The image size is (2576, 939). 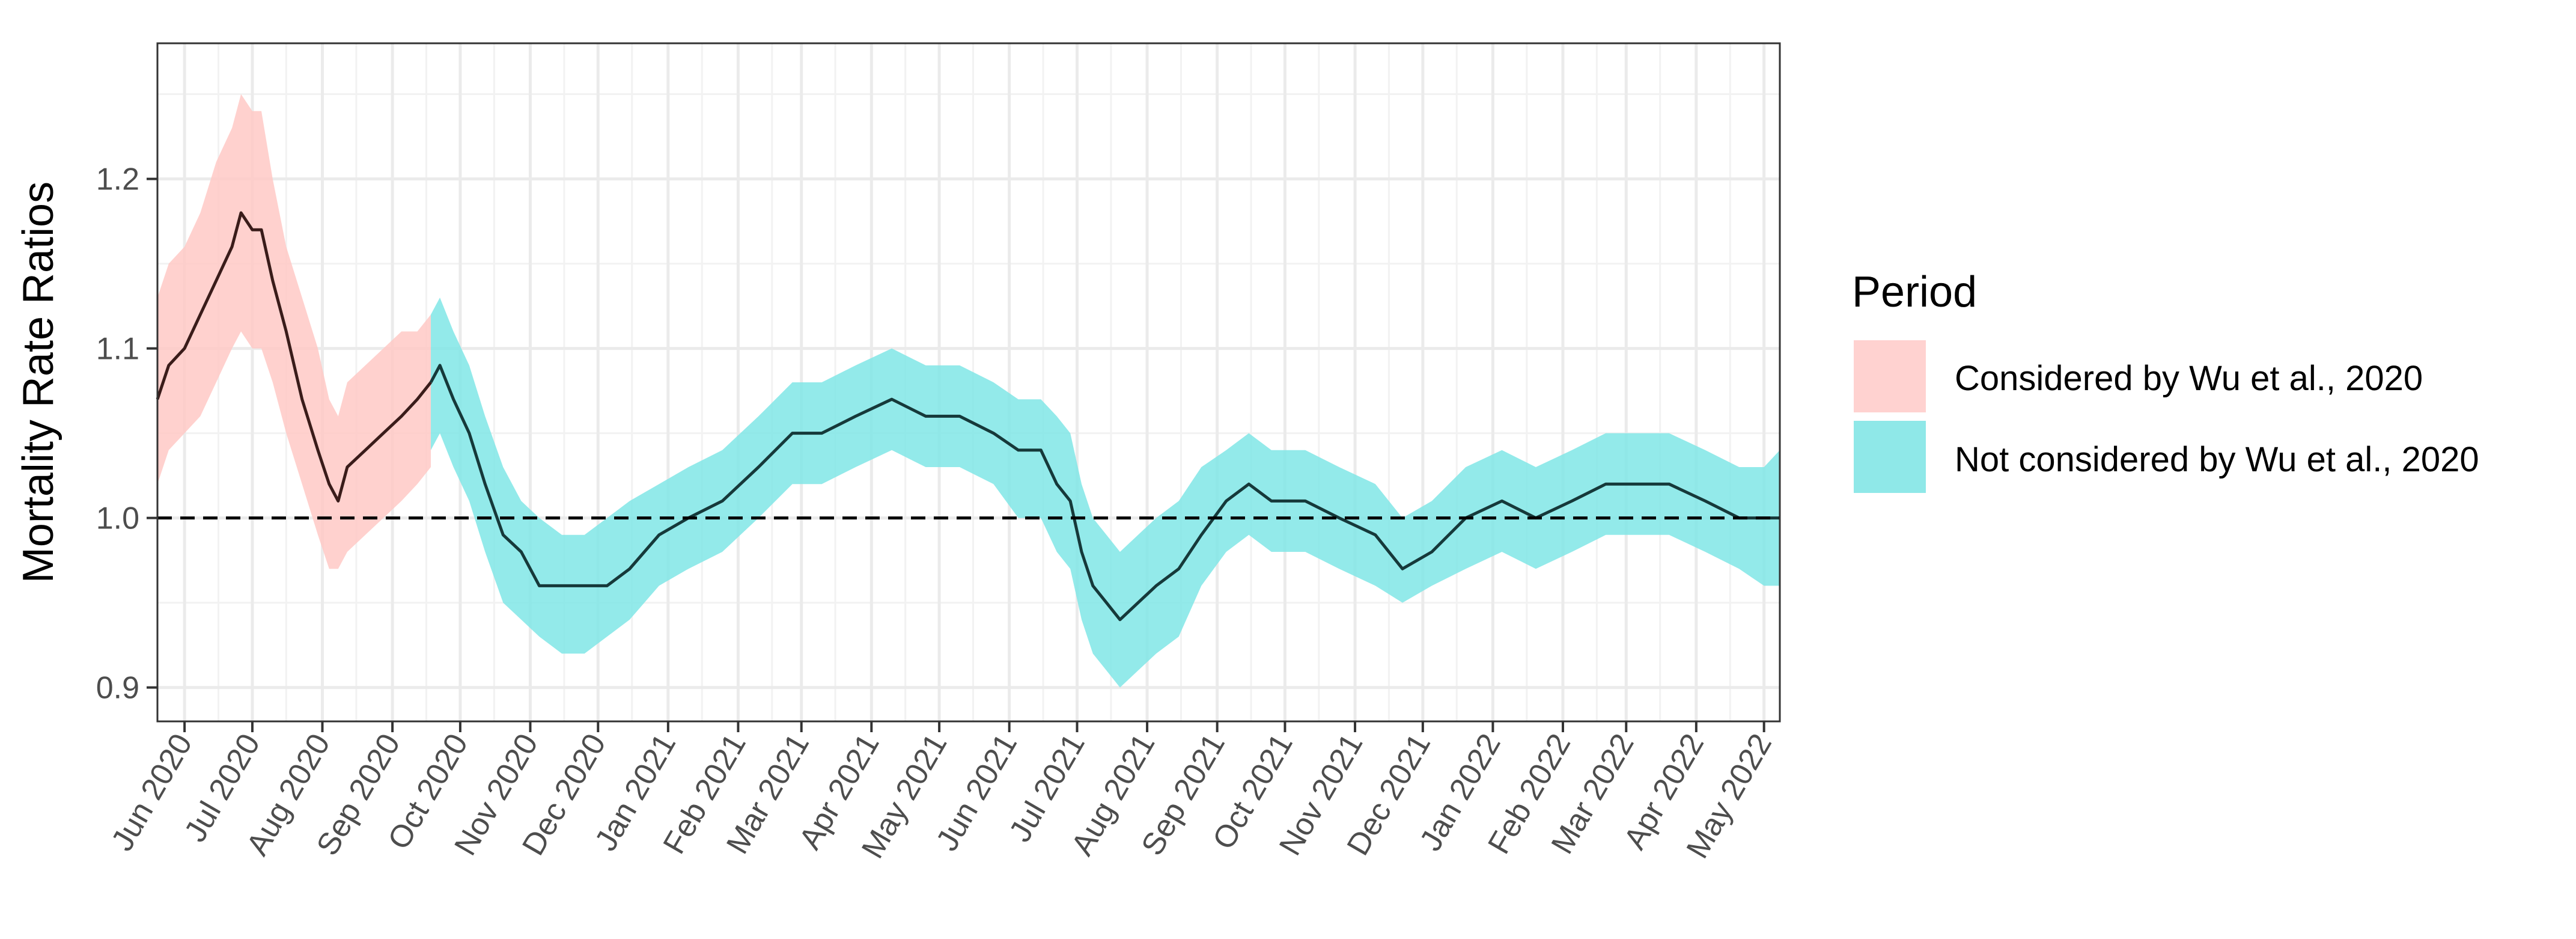 I want to click on legend-key-not-considered, so click(x=1890, y=457).